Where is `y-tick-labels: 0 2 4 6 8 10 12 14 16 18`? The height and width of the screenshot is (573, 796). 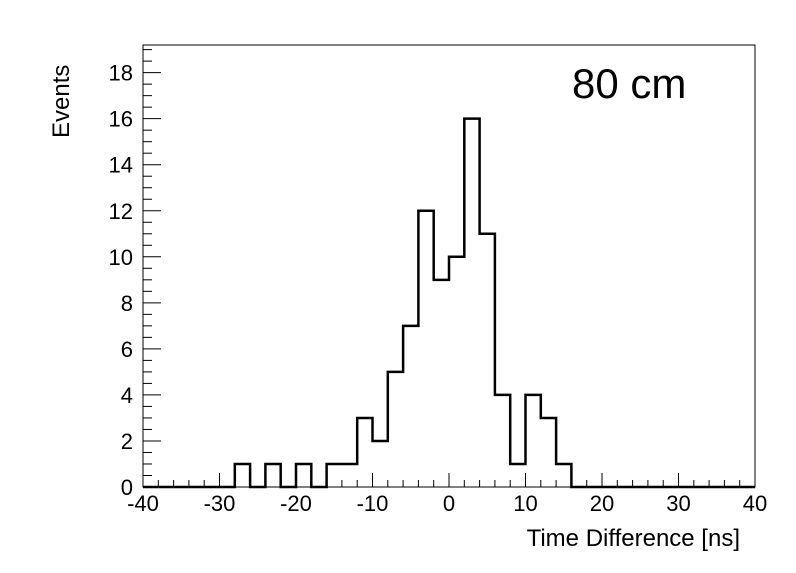
y-tick-labels: 0 2 4 6 8 10 12 14 16 18 is located at coordinates (121, 280).